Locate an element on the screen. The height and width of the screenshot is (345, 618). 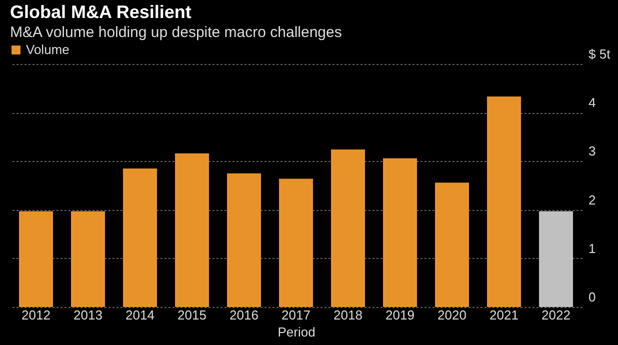
y-tick-label: 3 is located at coordinates (592, 151).